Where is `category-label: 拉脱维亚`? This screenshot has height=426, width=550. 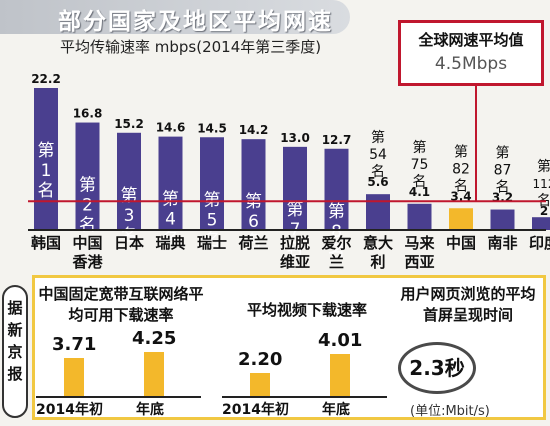
category-label: 拉脱维亚 is located at coordinates (295, 252).